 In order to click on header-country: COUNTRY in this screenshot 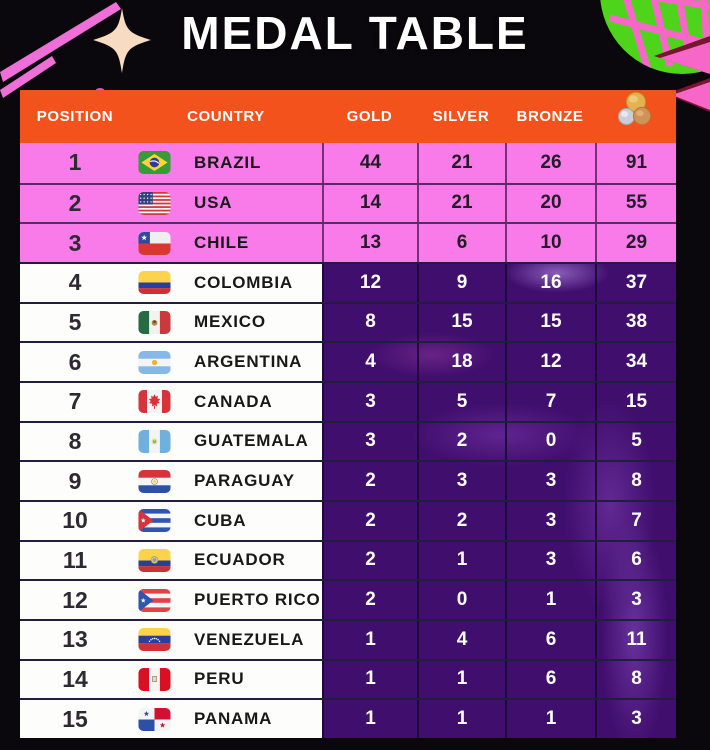, I will do `click(226, 116)`.